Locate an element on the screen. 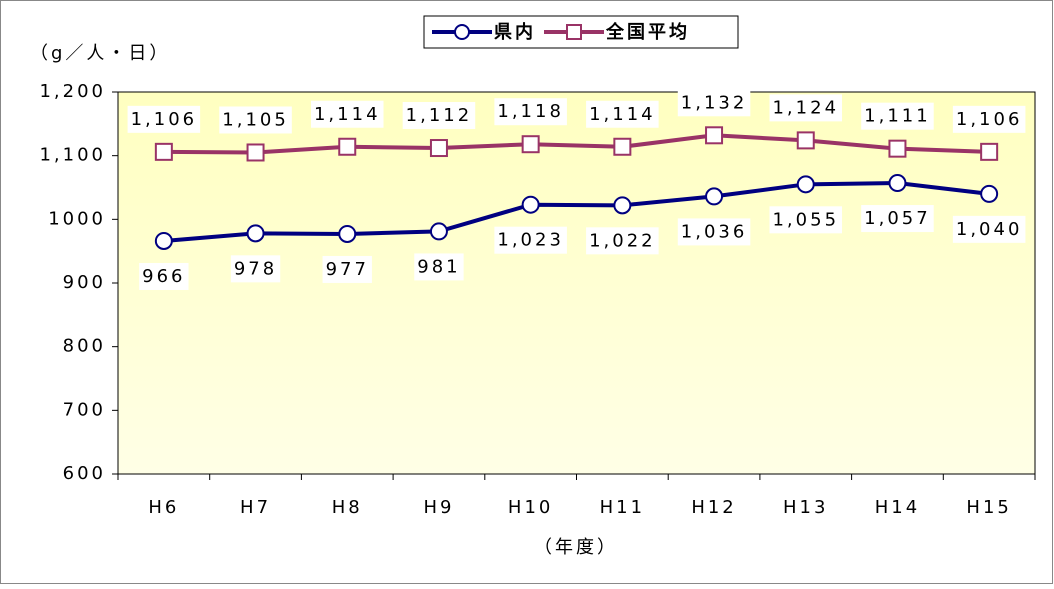 The image size is (1054, 589). data-label: 1,112 is located at coordinates (439, 115).